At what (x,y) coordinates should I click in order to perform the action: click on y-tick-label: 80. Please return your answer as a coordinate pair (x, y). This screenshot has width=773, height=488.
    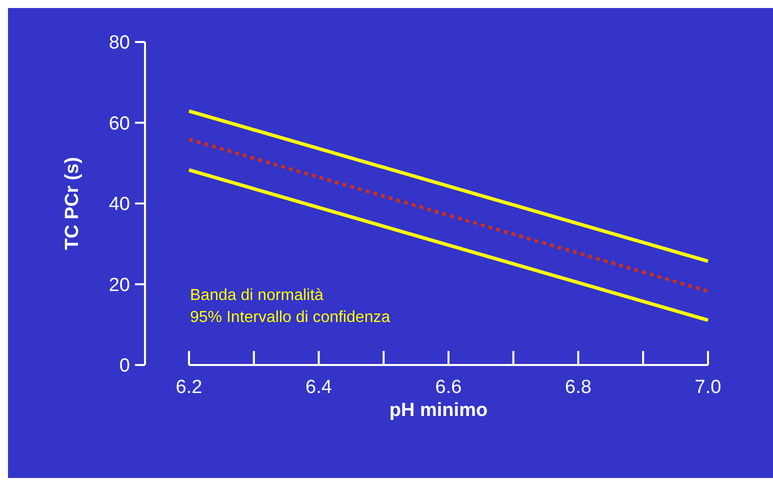
    Looking at the image, I should click on (119, 43).